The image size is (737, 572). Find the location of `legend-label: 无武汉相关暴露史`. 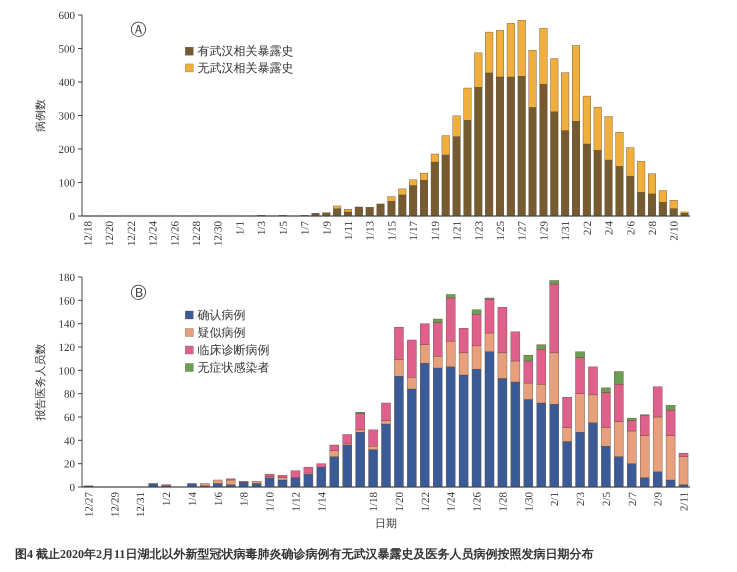

legend-label: 无武汉相关暴露史 is located at coordinates (245, 67).